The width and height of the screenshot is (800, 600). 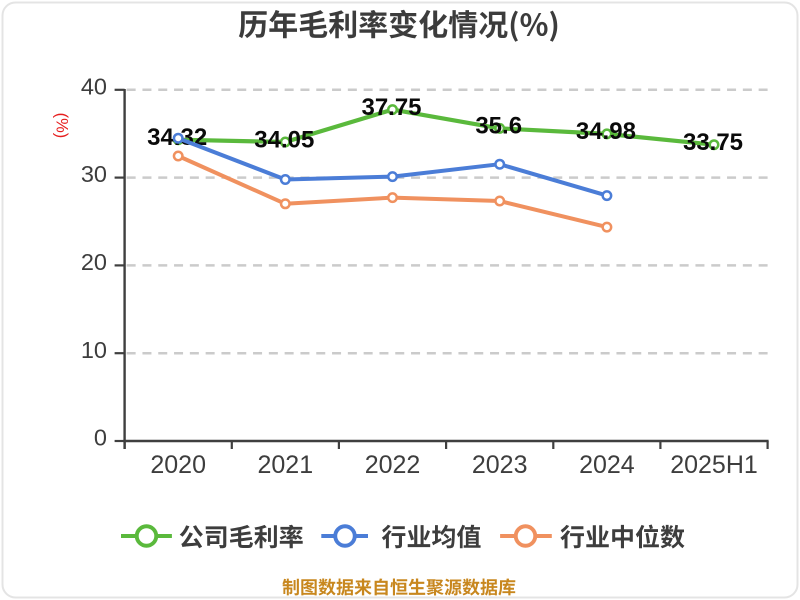 What do you see at coordinates (100, 438) in the screenshot?
I see `svg-text: 0` at bounding box center [100, 438].